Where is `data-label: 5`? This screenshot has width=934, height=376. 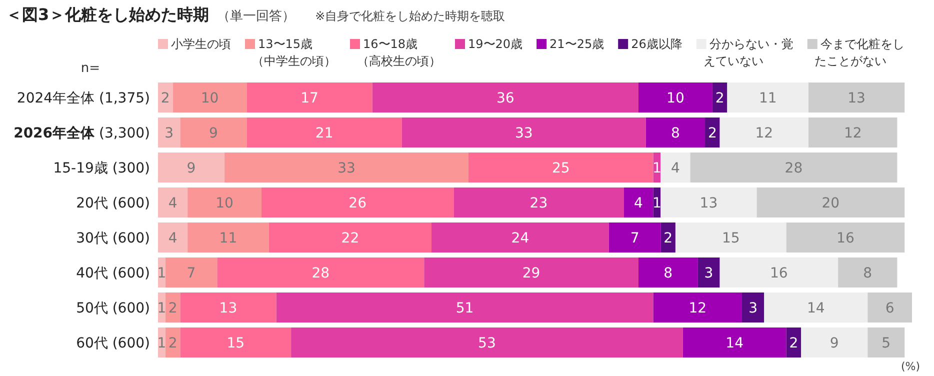
data-label: 5 is located at coordinates (886, 344).